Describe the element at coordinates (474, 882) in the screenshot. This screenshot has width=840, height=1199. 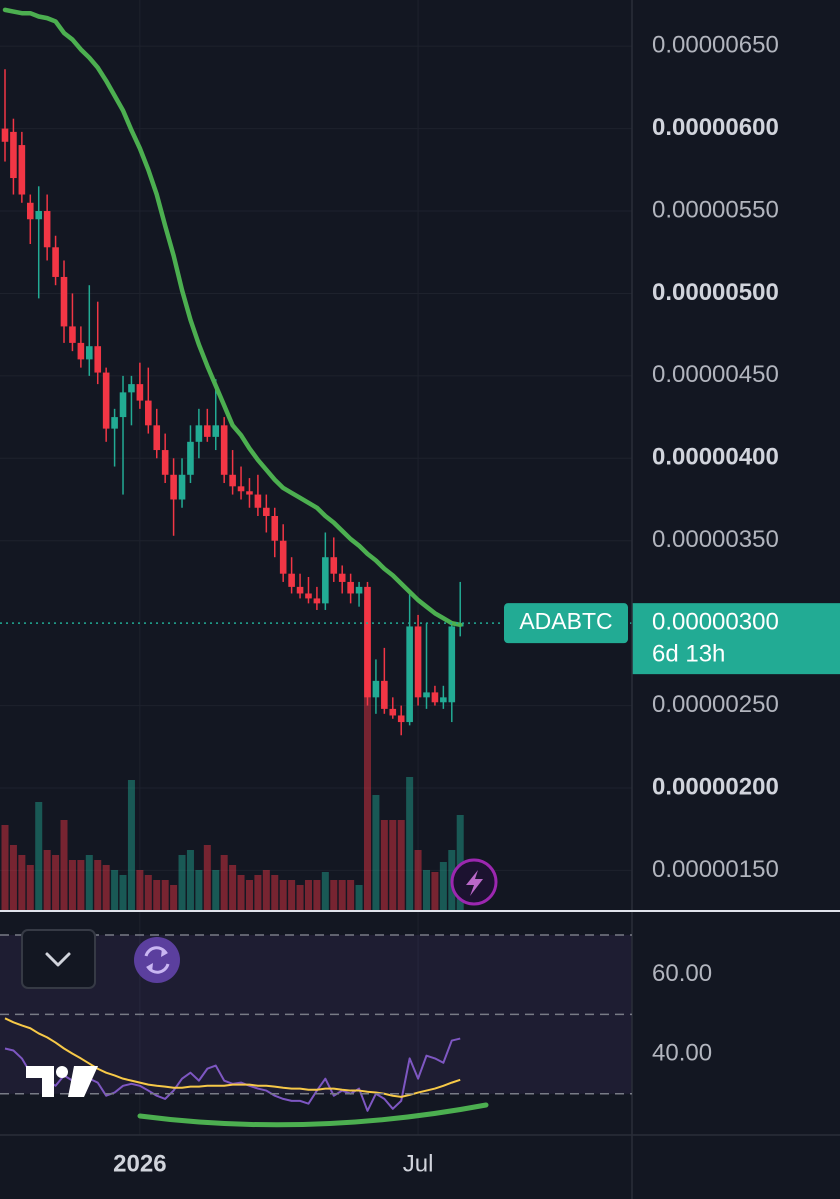
I see `lightning-button` at that location.